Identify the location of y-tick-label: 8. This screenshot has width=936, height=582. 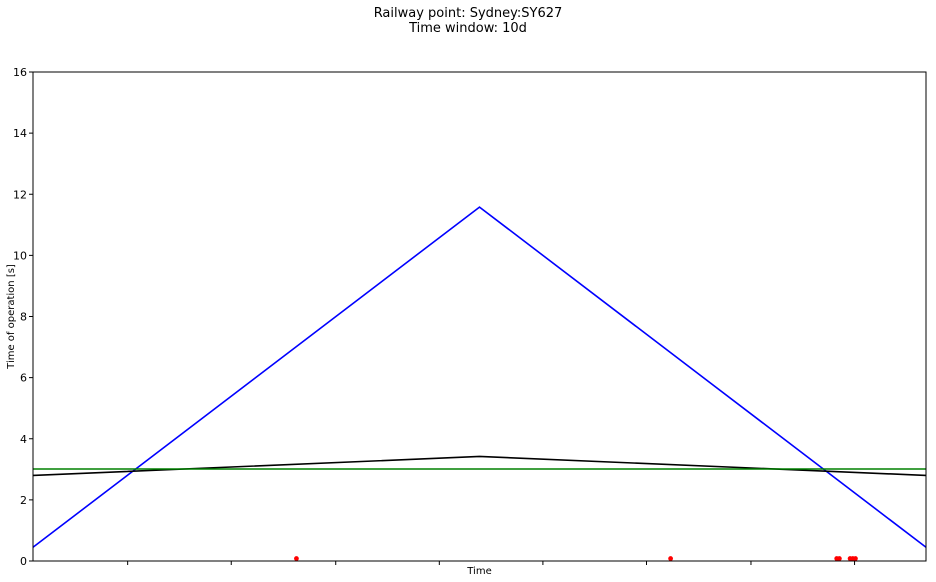
(23, 317).